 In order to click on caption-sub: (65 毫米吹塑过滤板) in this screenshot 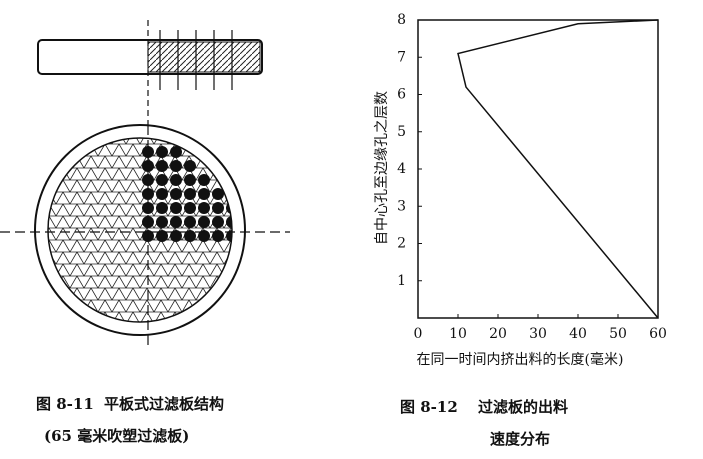, I will do `click(116, 436)`.